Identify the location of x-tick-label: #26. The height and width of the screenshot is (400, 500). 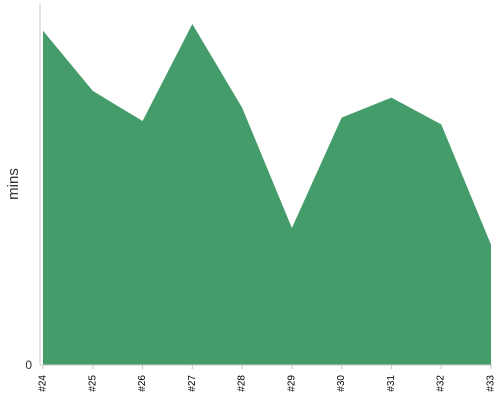
(142, 383).